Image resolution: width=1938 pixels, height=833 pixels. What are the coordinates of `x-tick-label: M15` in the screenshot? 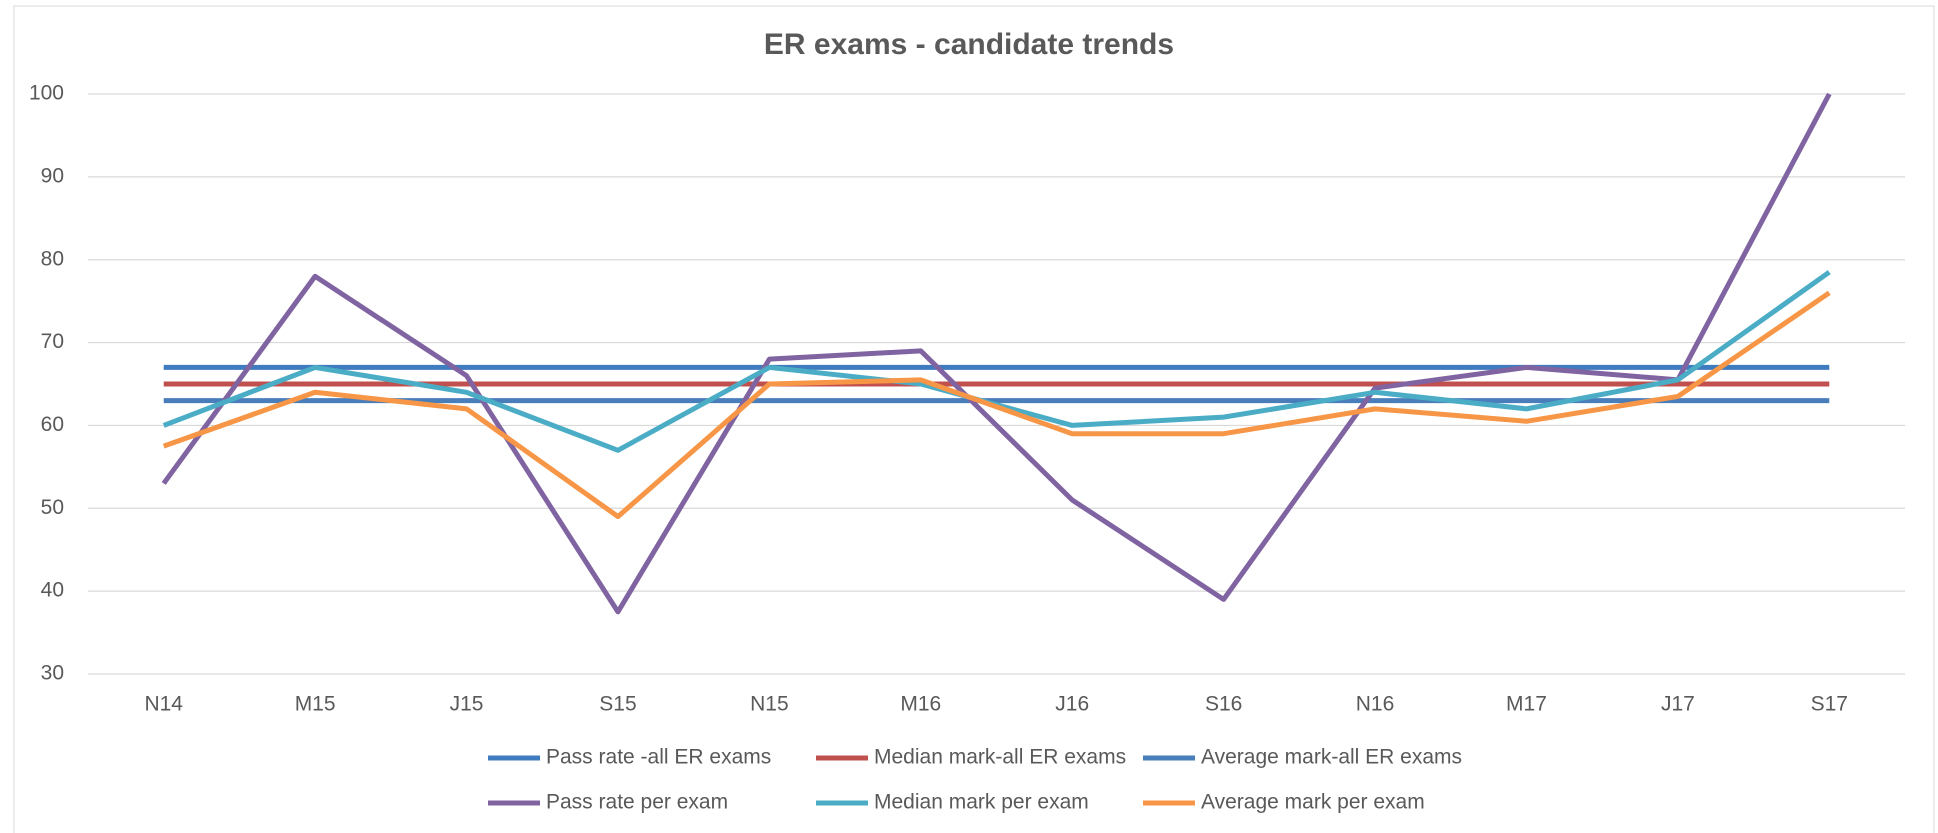 It's located at (315, 704).